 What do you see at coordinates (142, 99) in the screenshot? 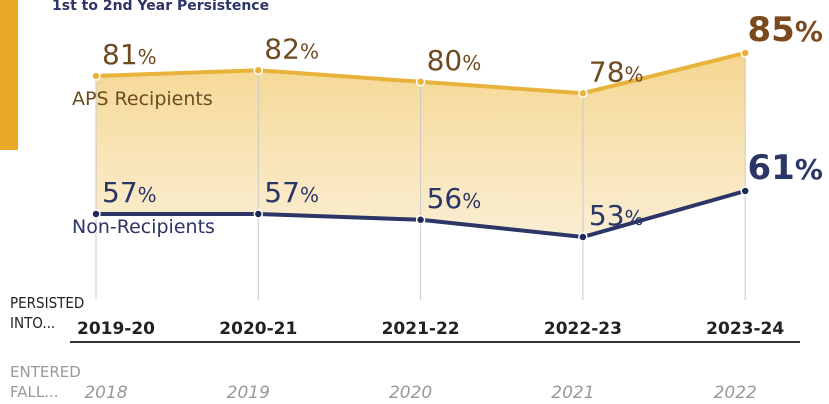
I see `legend-label: APS Recipients` at bounding box center [142, 99].